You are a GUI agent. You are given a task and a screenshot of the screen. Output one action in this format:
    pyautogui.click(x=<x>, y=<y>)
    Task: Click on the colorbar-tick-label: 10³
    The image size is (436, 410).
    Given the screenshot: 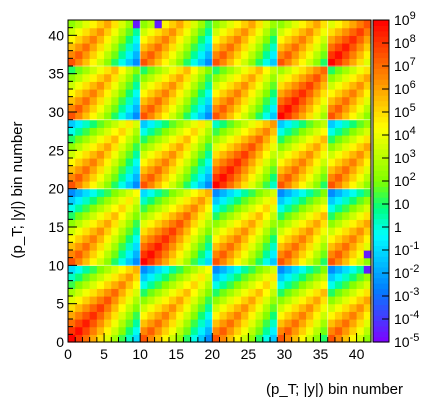 What is the action you would take?
    pyautogui.click(x=405, y=157)
    